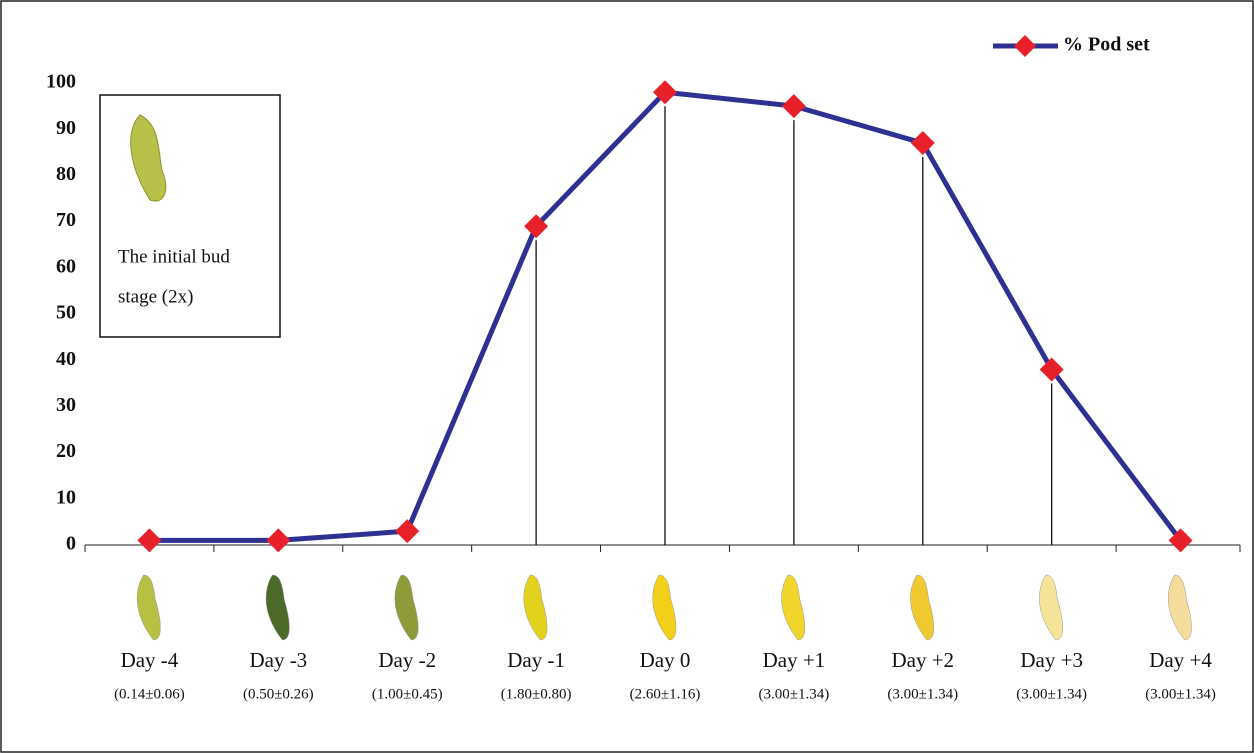 This screenshot has height=753, width=1254. I want to click on y-tick-label: 60, so click(66, 266).